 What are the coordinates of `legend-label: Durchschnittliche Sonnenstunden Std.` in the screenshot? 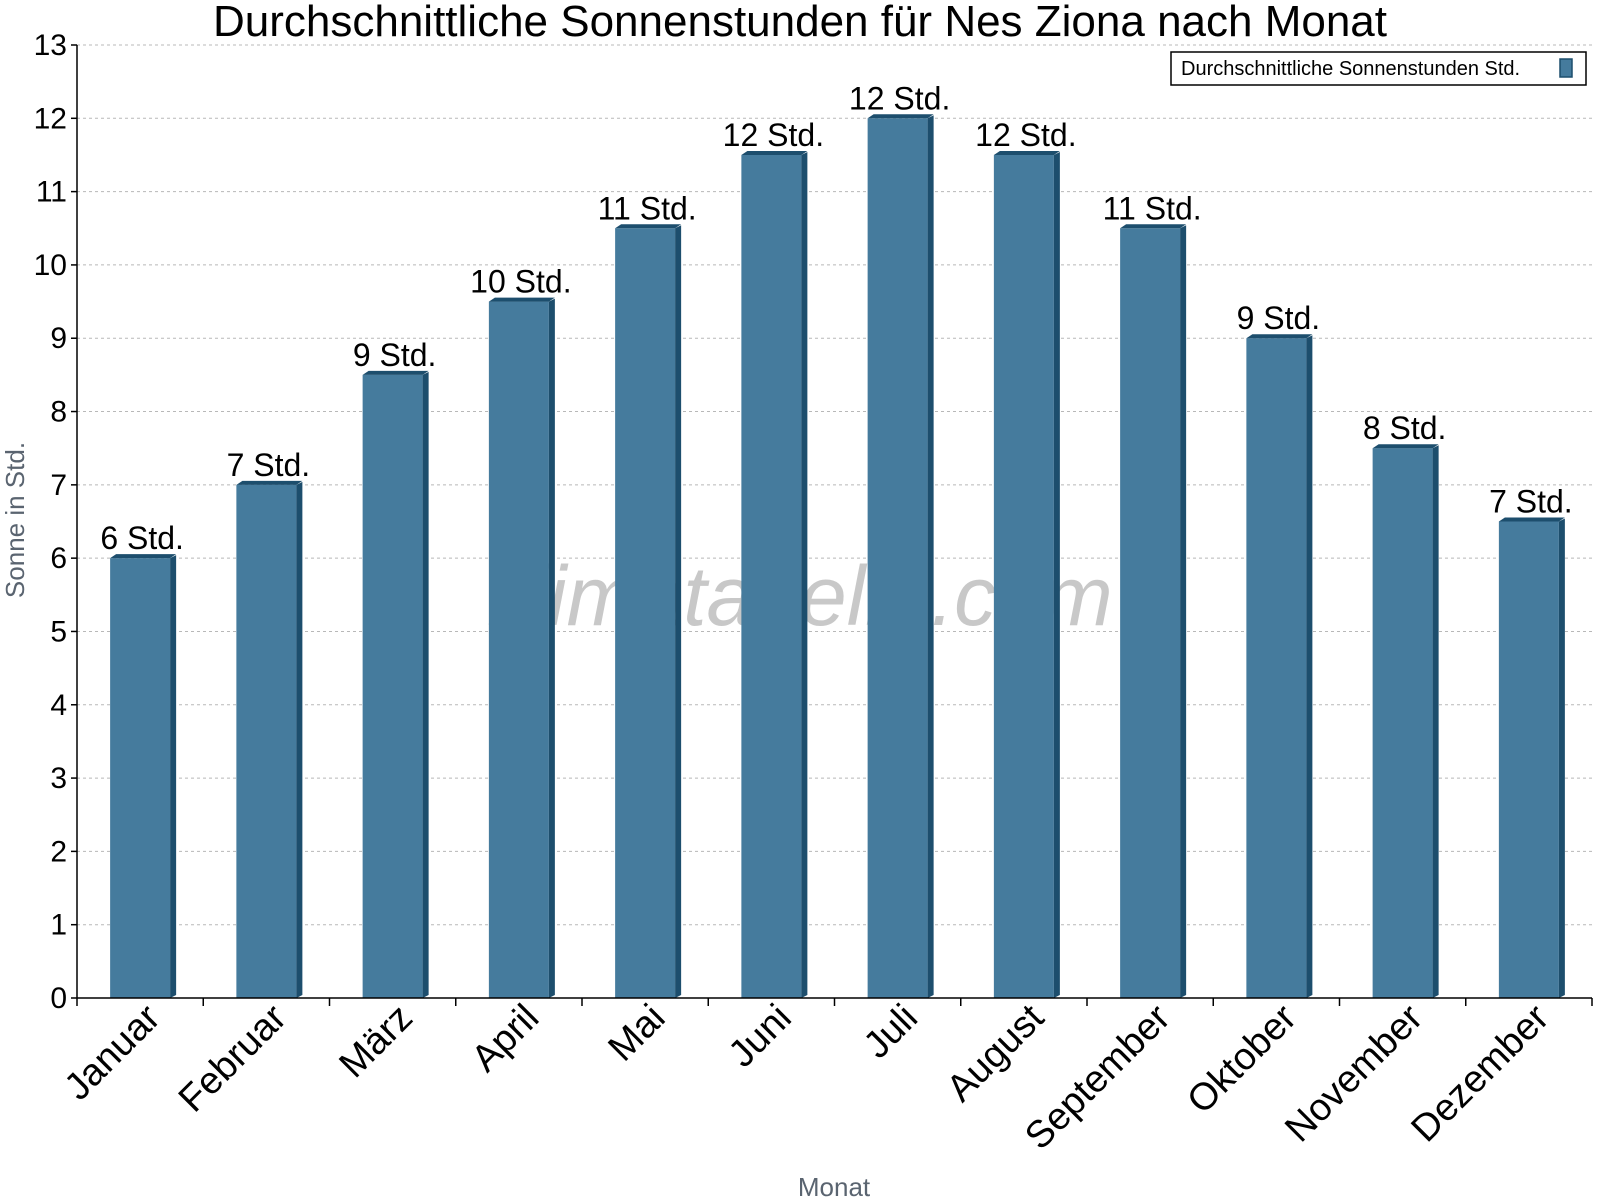 It's located at (1350, 69).